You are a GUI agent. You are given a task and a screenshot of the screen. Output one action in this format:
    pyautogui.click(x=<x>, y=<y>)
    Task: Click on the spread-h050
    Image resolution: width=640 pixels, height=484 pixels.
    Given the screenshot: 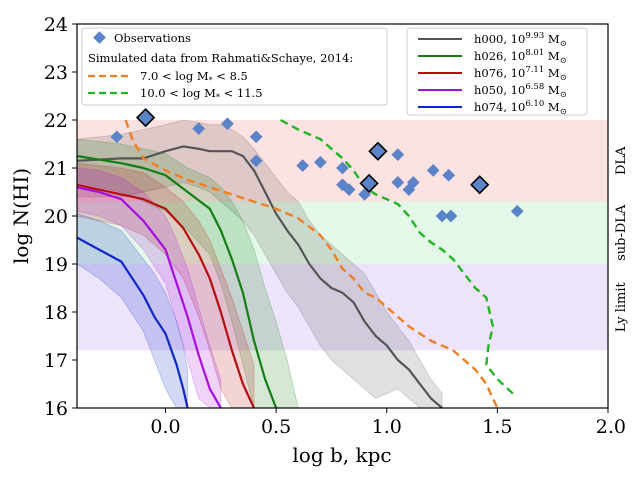 What is the action you would take?
    pyautogui.click(x=149, y=287)
    